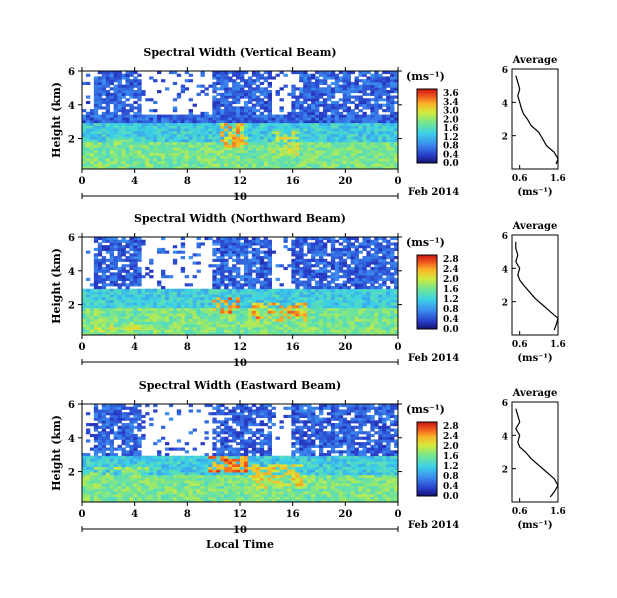 This screenshot has height=598, width=617. I want to click on heatmap-eastward, so click(240, 453).